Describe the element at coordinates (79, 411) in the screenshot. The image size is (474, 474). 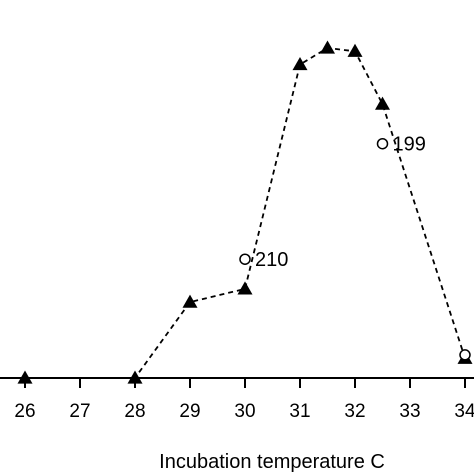
I see `x-tick-label-27: 27` at that location.